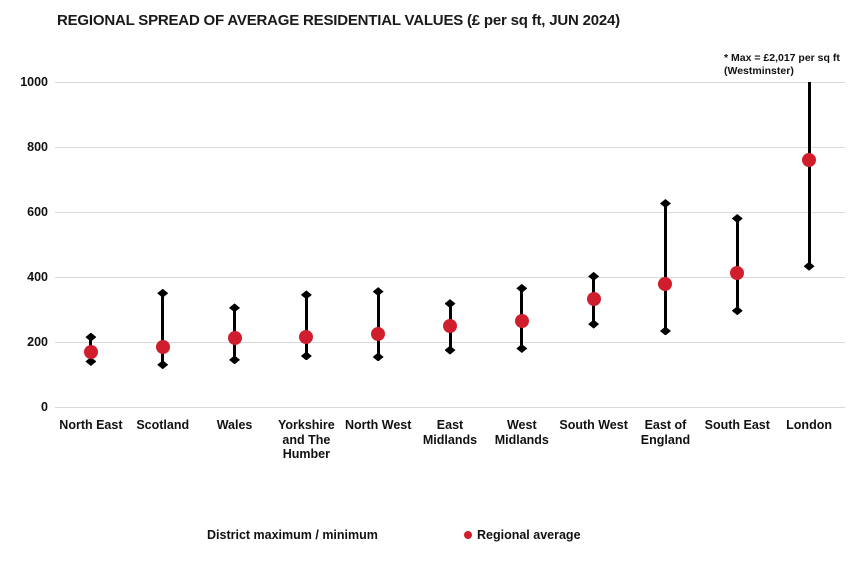  I want to click on max-annotation-line2: (Westminster), so click(759, 71).